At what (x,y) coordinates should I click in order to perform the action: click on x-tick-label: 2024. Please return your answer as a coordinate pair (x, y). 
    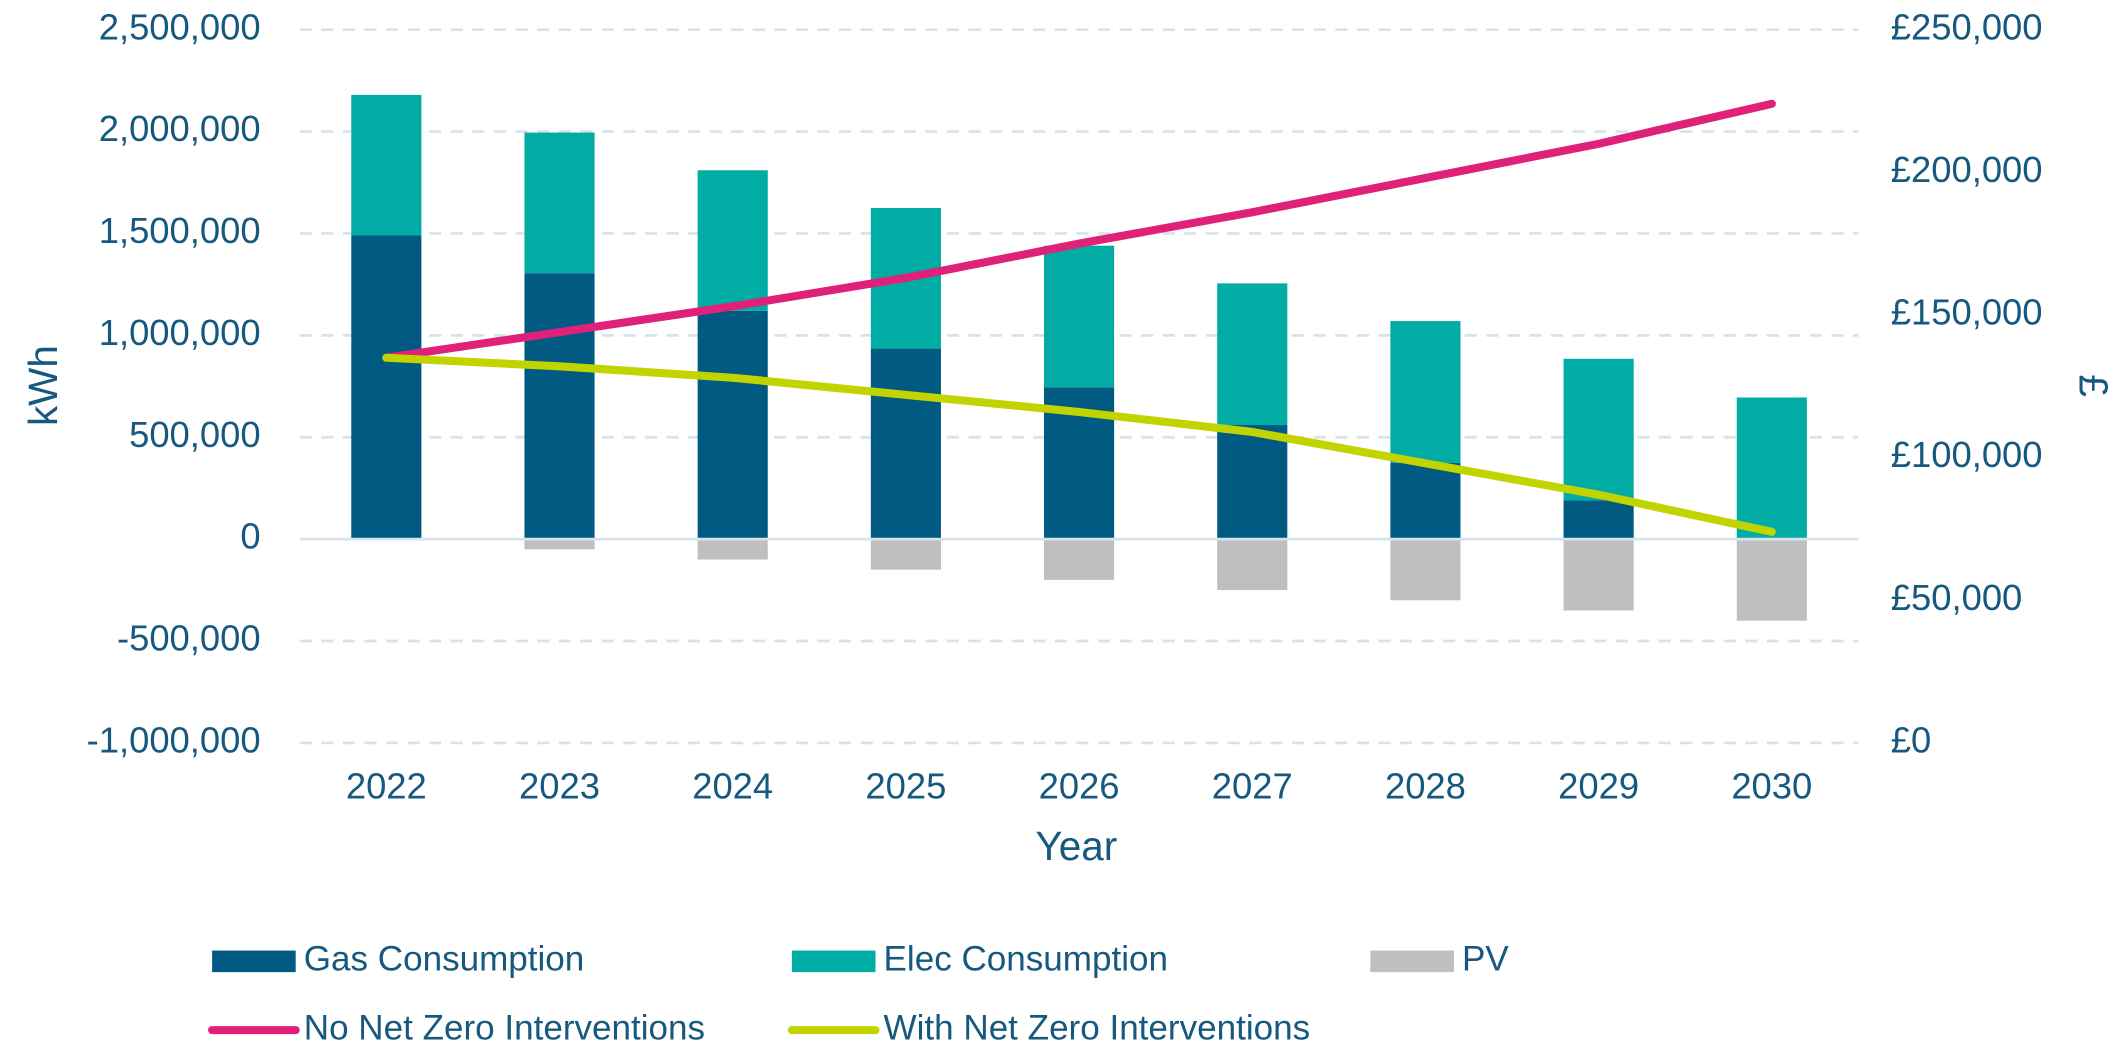
    Looking at the image, I should click on (732, 785).